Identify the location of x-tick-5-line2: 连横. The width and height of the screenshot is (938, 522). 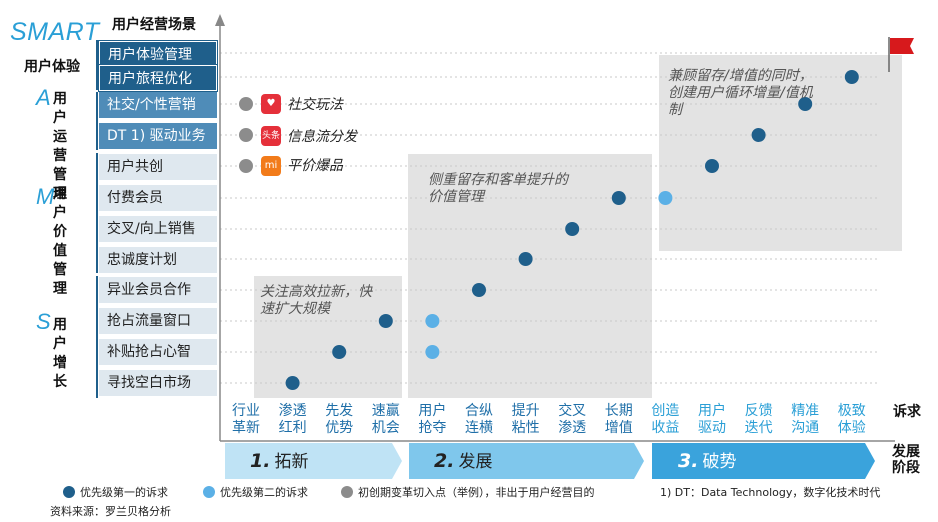
(479, 428).